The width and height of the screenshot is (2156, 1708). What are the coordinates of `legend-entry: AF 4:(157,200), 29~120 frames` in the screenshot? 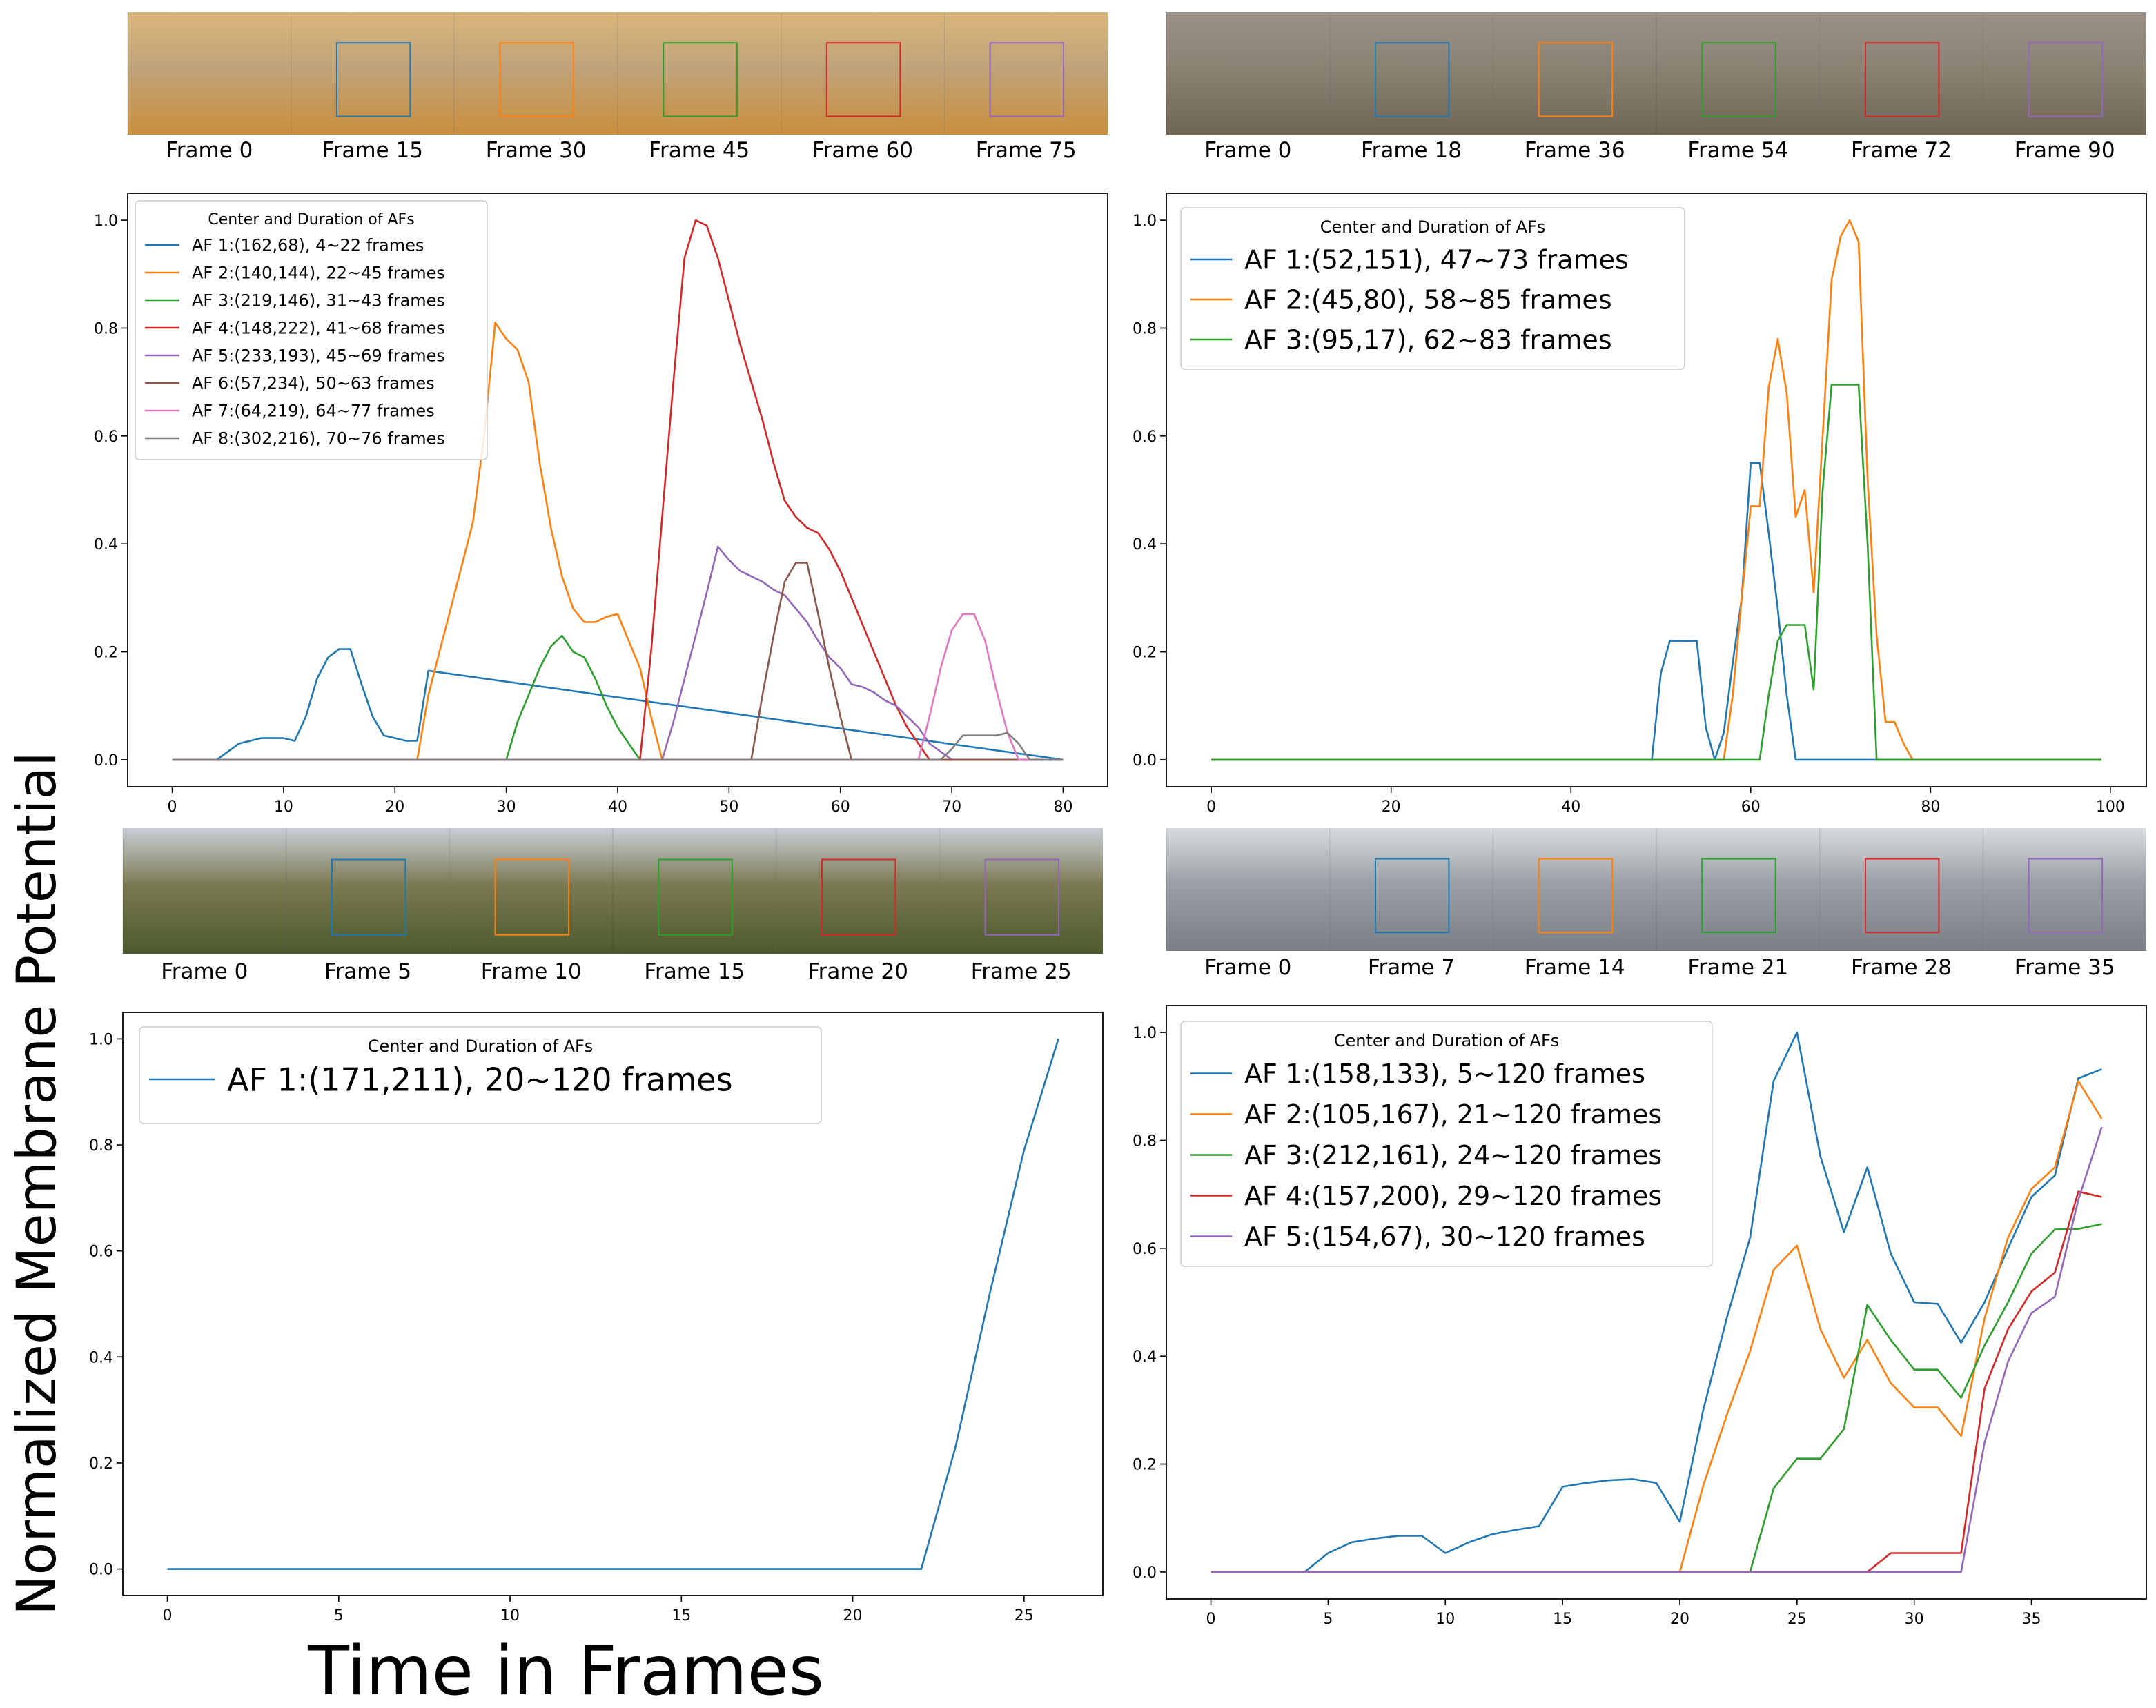 It's located at (1453, 1196).